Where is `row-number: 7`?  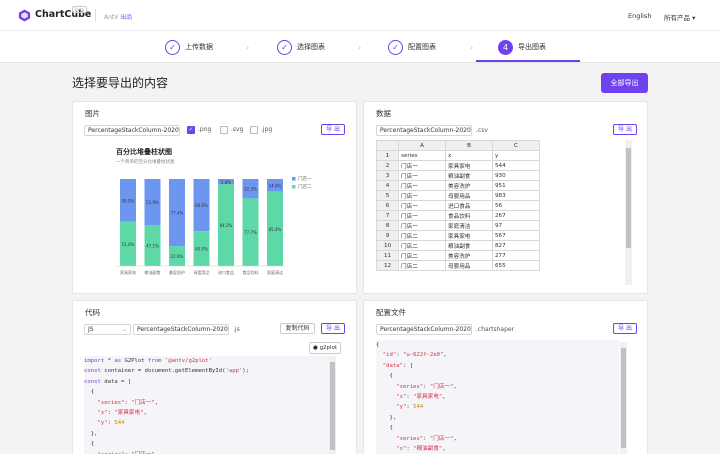
row-number: 7 is located at coordinates (387, 215).